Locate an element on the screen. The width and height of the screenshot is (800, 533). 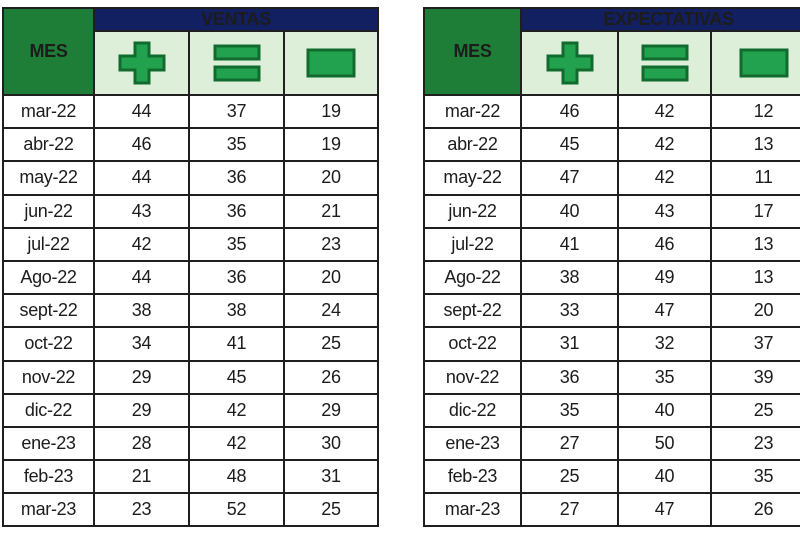
value-cell: 38 is located at coordinates (236, 311).